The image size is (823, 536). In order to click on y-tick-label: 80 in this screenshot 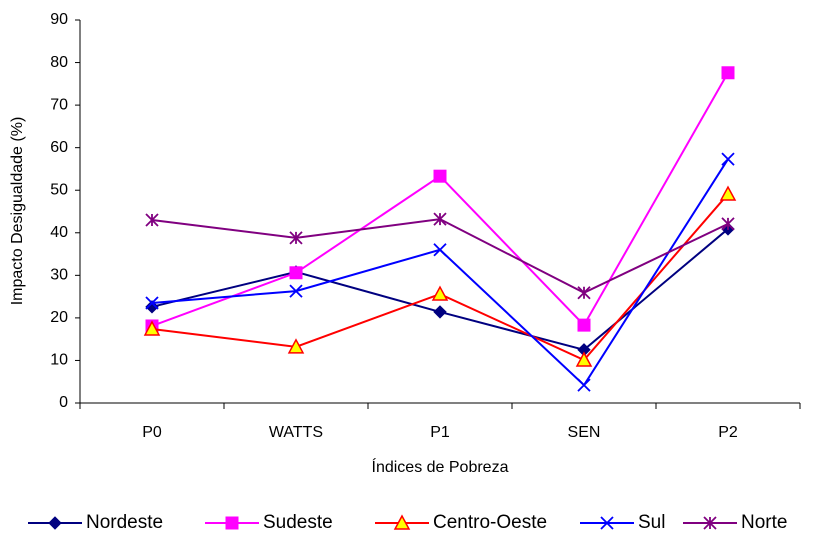, I will do `click(59, 62)`.